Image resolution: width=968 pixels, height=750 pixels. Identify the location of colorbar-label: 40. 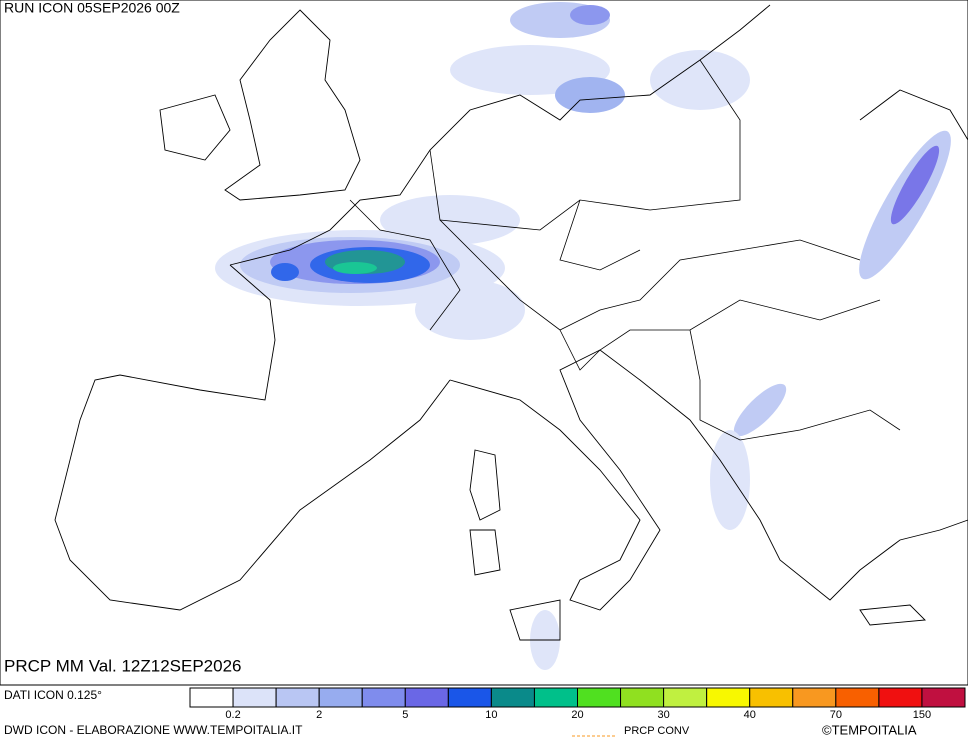
(750, 715).